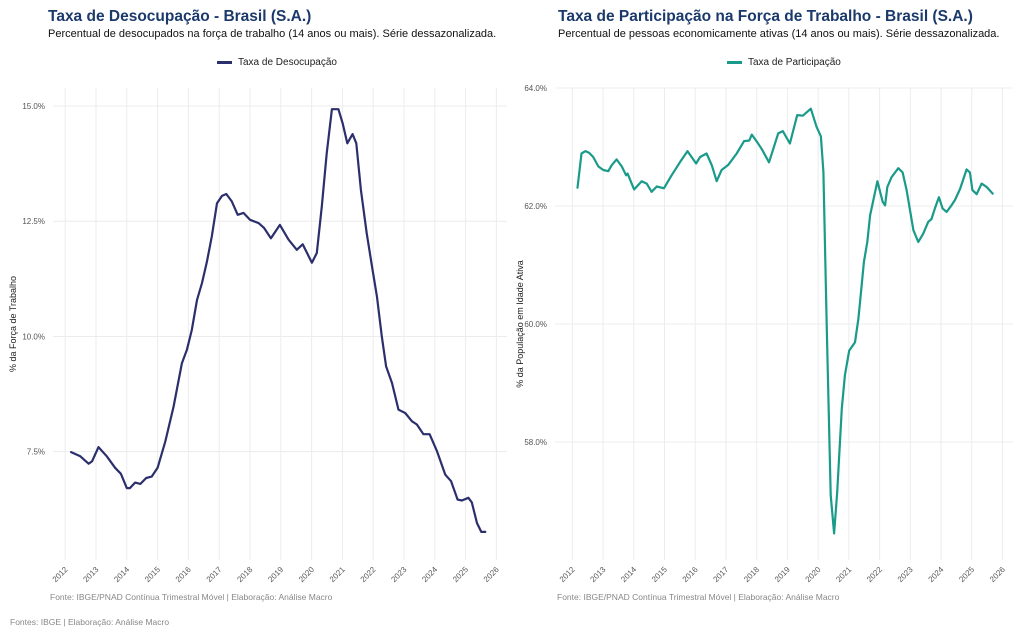  Describe the element at coordinates (224, 62) in the screenshot. I see `legend-key-unemployment` at that location.